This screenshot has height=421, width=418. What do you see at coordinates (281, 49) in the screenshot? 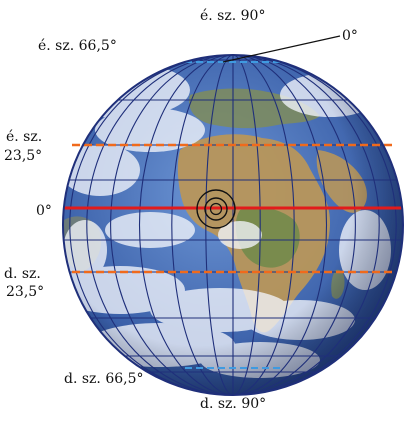
I see `prime-meridian-pointer` at bounding box center [281, 49].